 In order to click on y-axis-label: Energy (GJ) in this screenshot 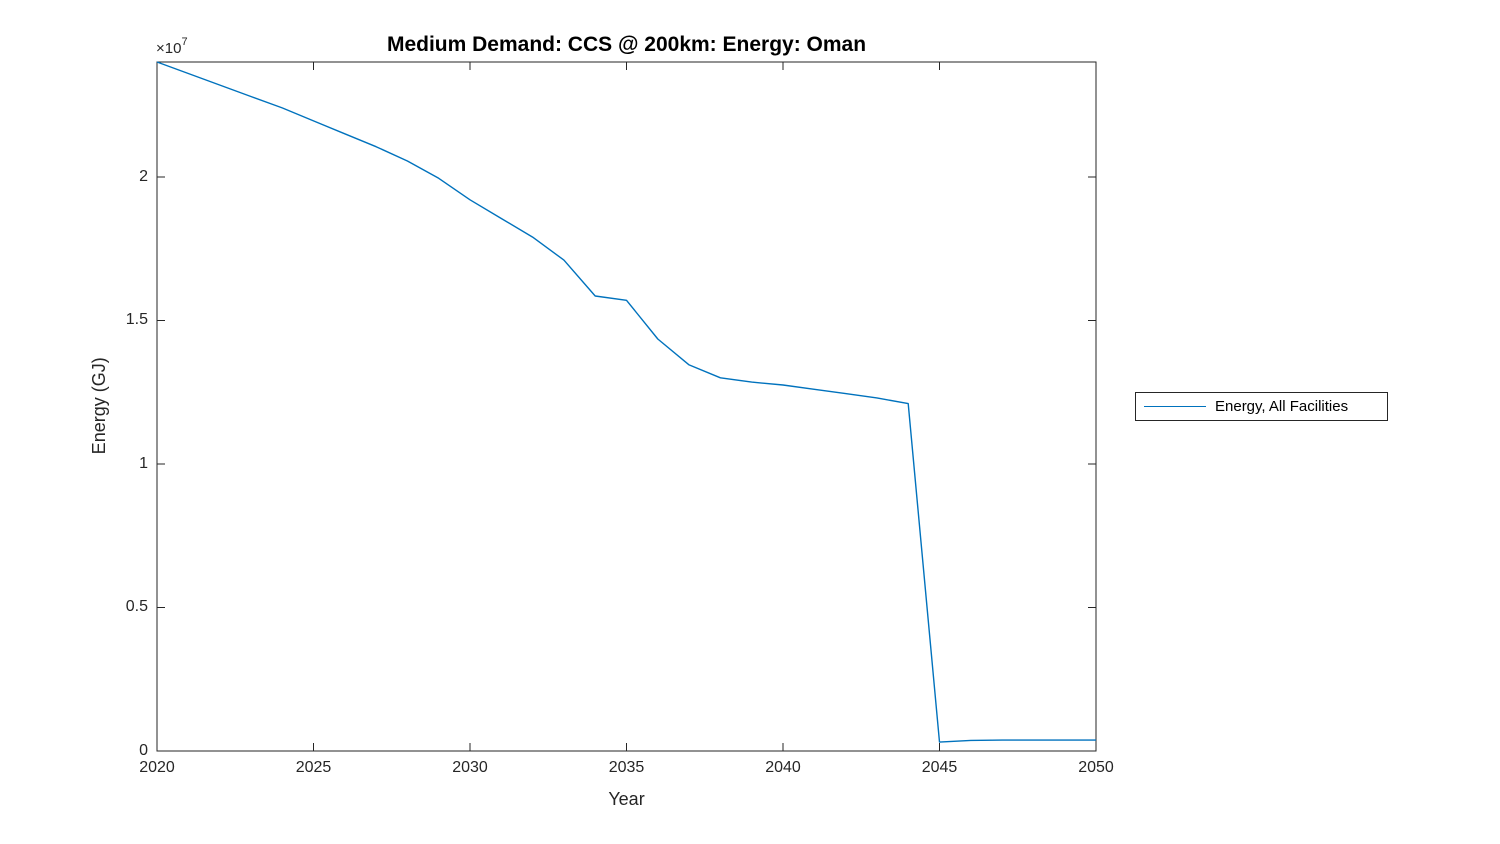, I will do `click(99, 406)`.